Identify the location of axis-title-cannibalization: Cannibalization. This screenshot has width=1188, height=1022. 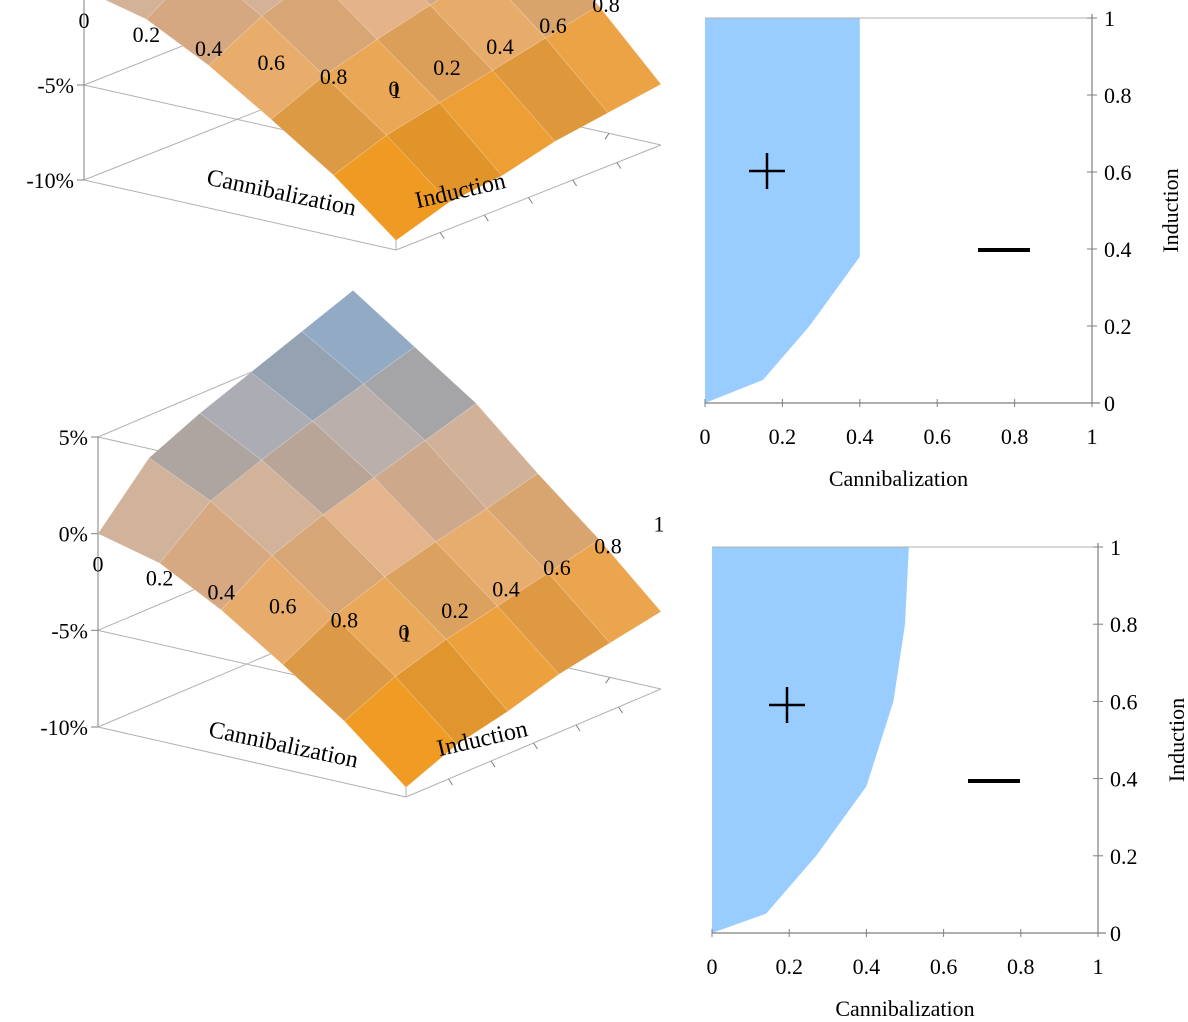
(283, 745).